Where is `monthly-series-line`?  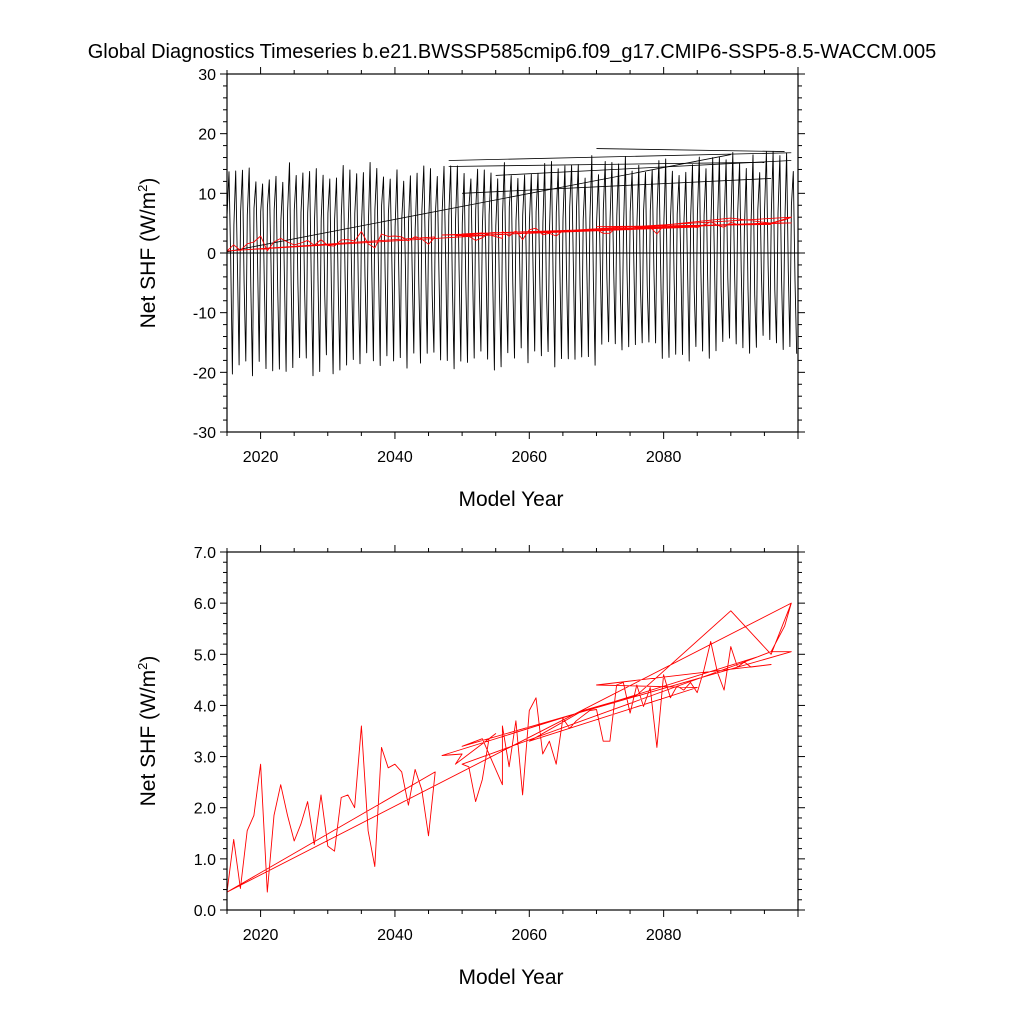 monthly-series-line is located at coordinates (512, 263).